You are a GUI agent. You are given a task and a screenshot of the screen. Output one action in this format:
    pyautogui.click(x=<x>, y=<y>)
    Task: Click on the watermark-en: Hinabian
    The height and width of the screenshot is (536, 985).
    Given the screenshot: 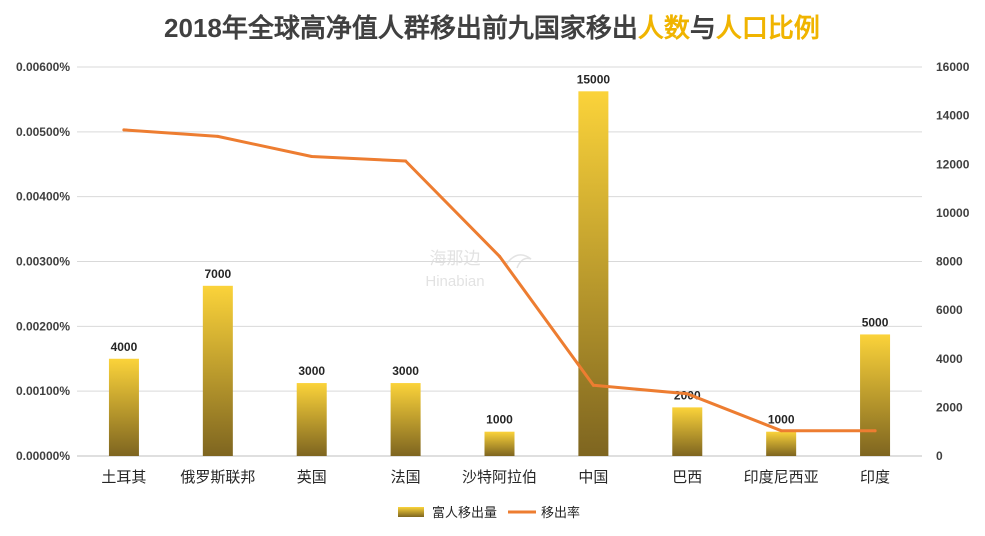 What is the action you would take?
    pyautogui.click(x=454, y=281)
    